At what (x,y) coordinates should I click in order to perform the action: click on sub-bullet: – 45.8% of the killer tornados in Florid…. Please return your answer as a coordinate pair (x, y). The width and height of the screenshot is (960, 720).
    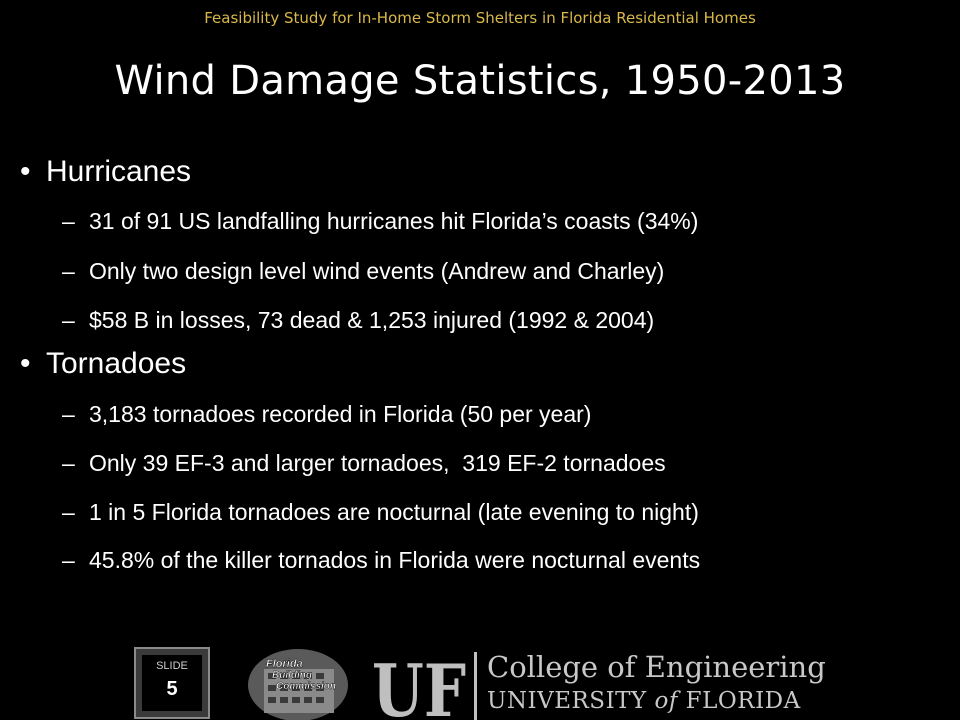
    Looking at the image, I should click on (381, 560).